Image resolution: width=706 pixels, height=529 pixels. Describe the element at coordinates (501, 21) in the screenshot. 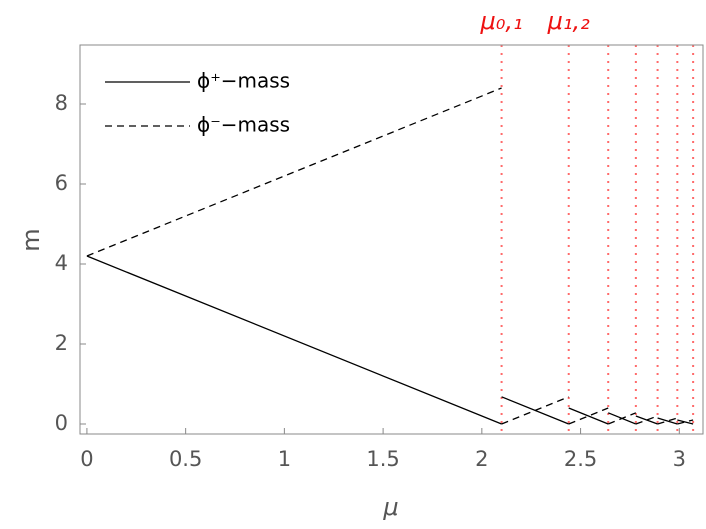

I see `annotation: μ₀,₁` at that location.